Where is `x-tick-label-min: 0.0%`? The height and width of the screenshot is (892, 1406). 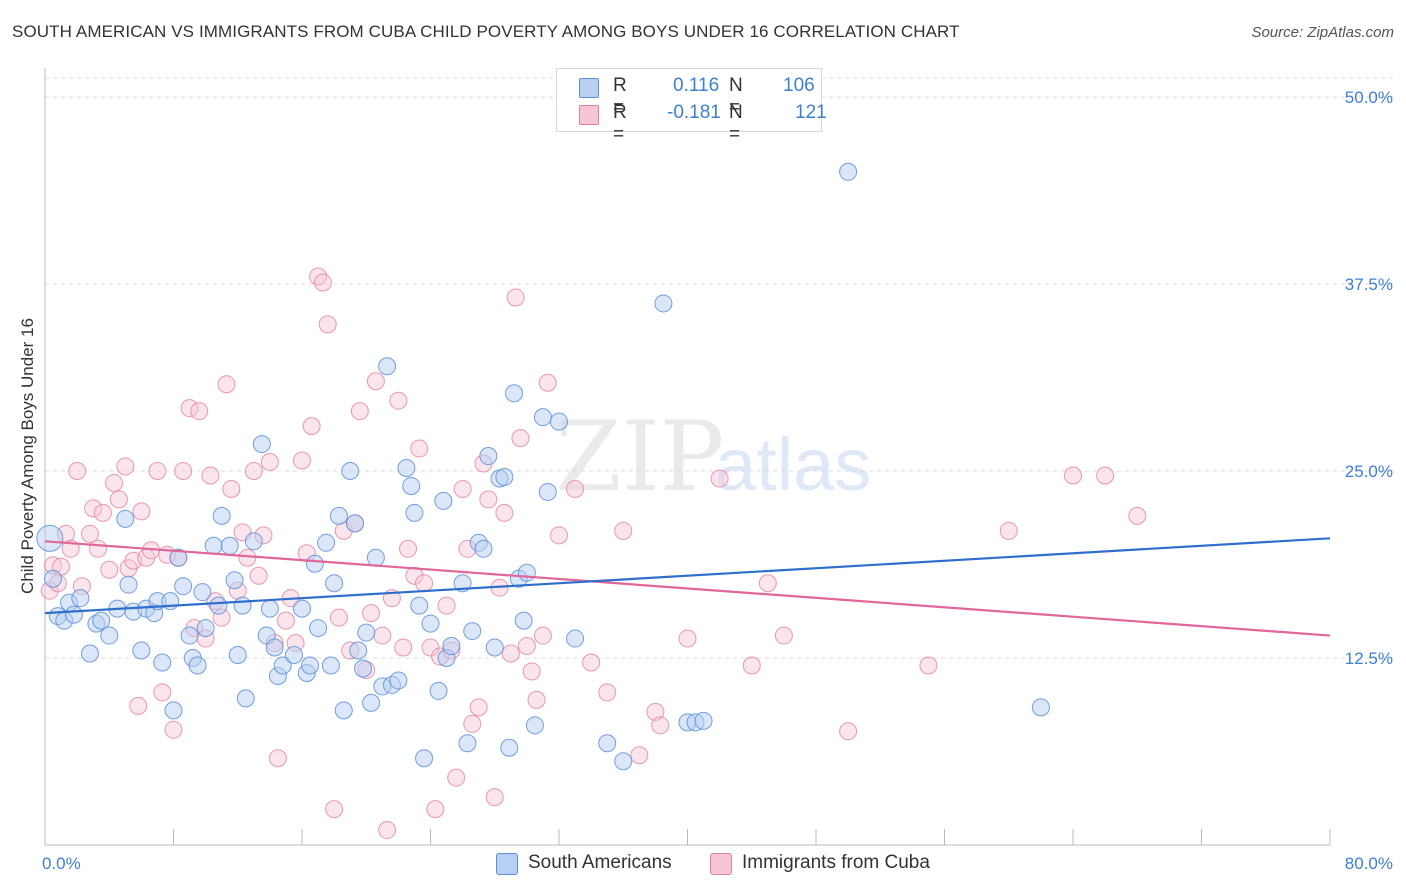 x-tick-label-min: 0.0% is located at coordinates (61, 863).